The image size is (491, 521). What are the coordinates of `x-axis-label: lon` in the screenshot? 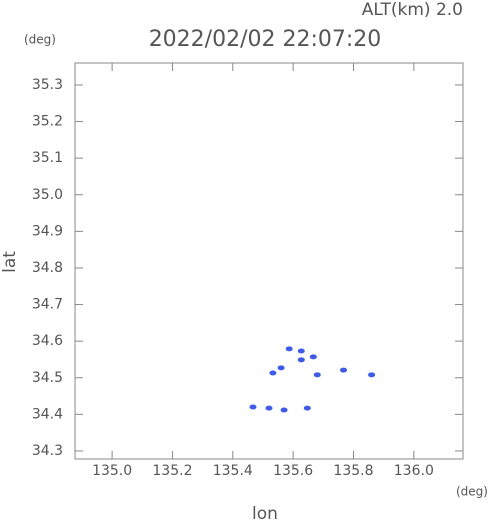 It's located at (265, 512).